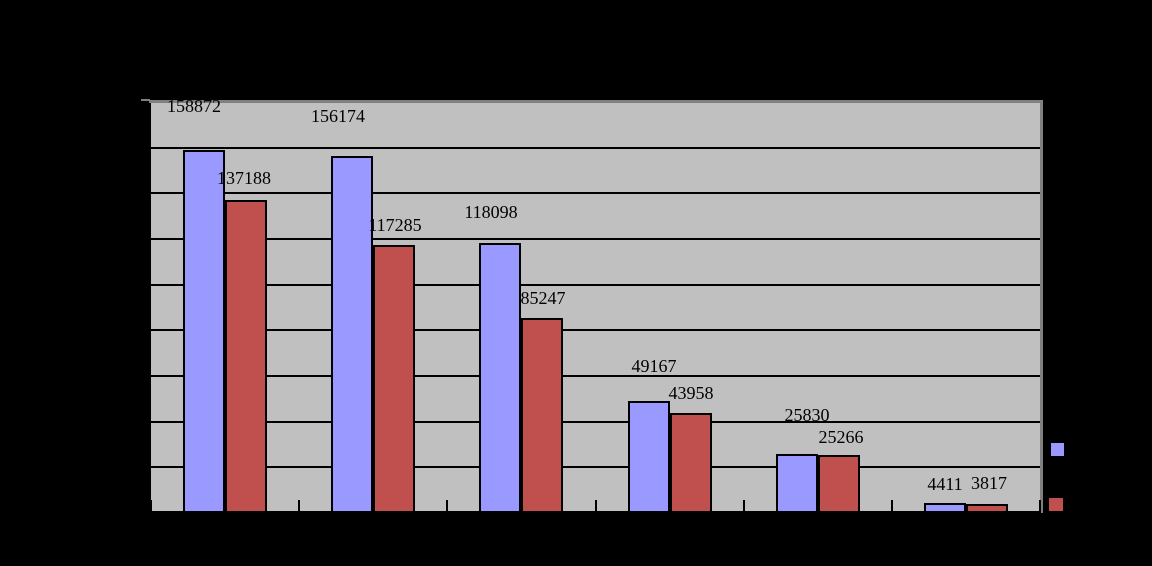  I want to click on bar-series2-cat2, so click(394, 378).